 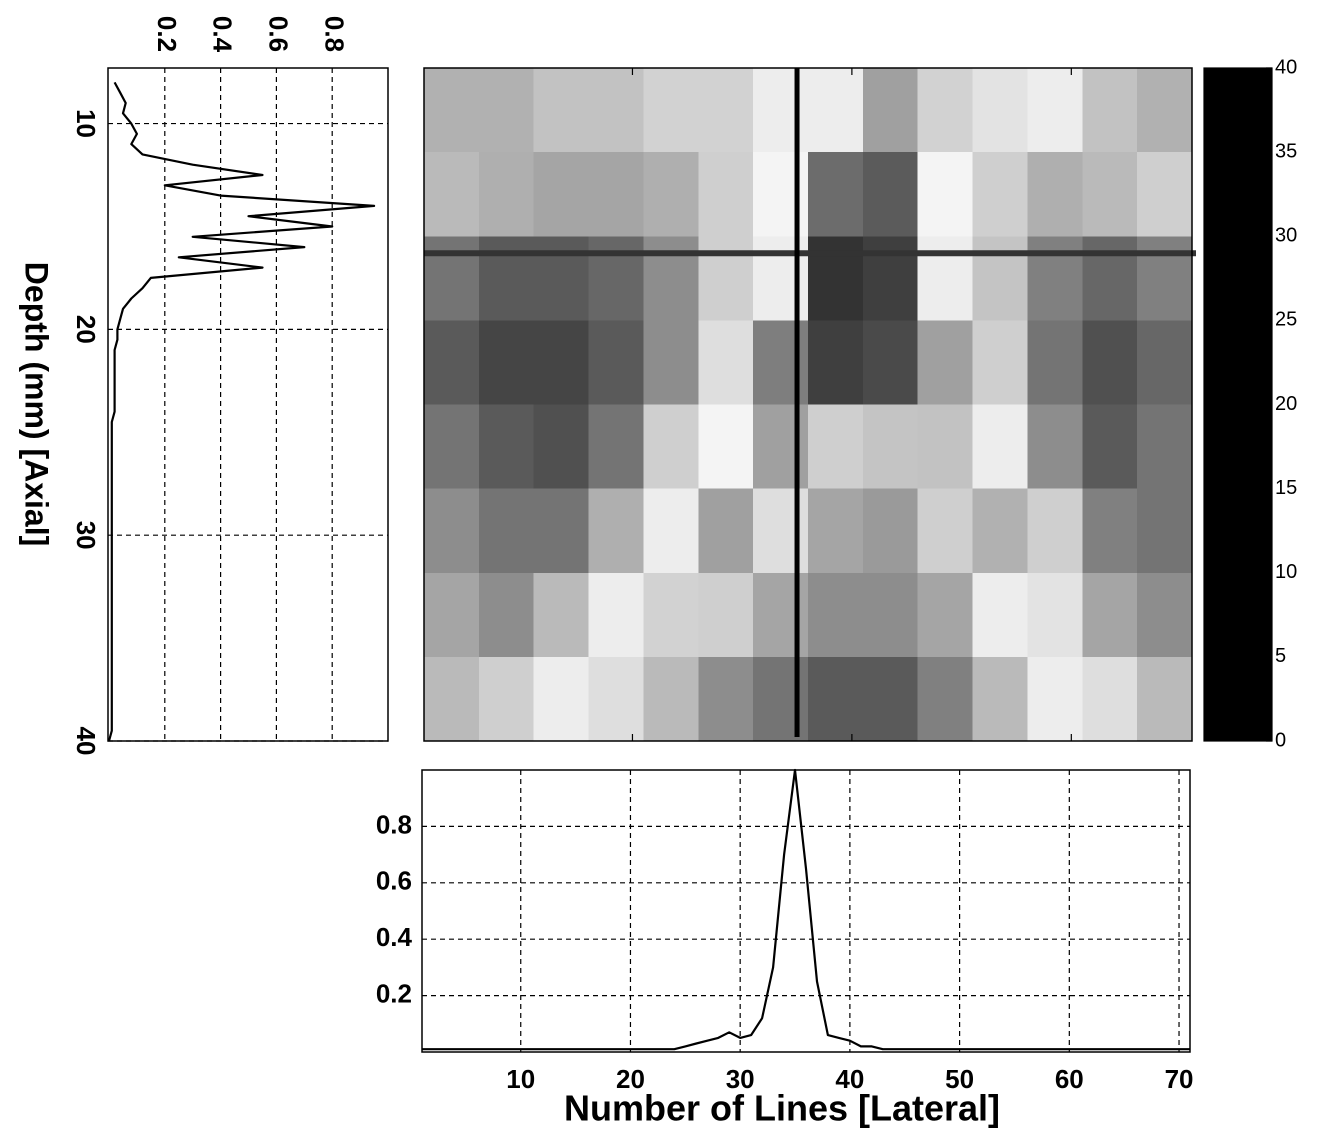 What do you see at coordinates (1069, 1079) in the screenshot?
I see `x-tick-label: 60` at bounding box center [1069, 1079].